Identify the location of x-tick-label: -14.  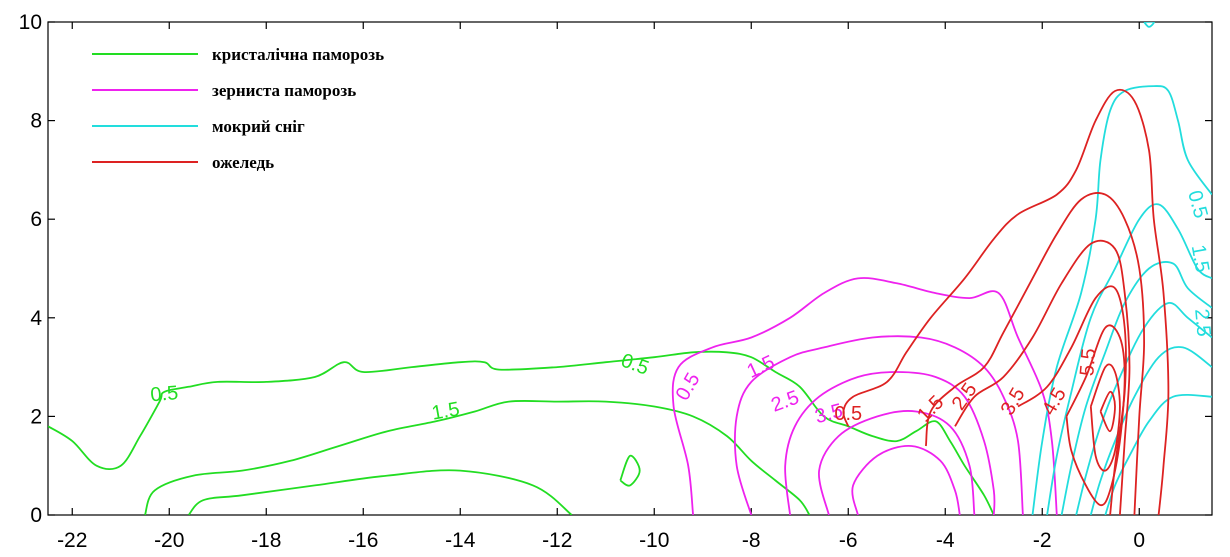
(460, 540).